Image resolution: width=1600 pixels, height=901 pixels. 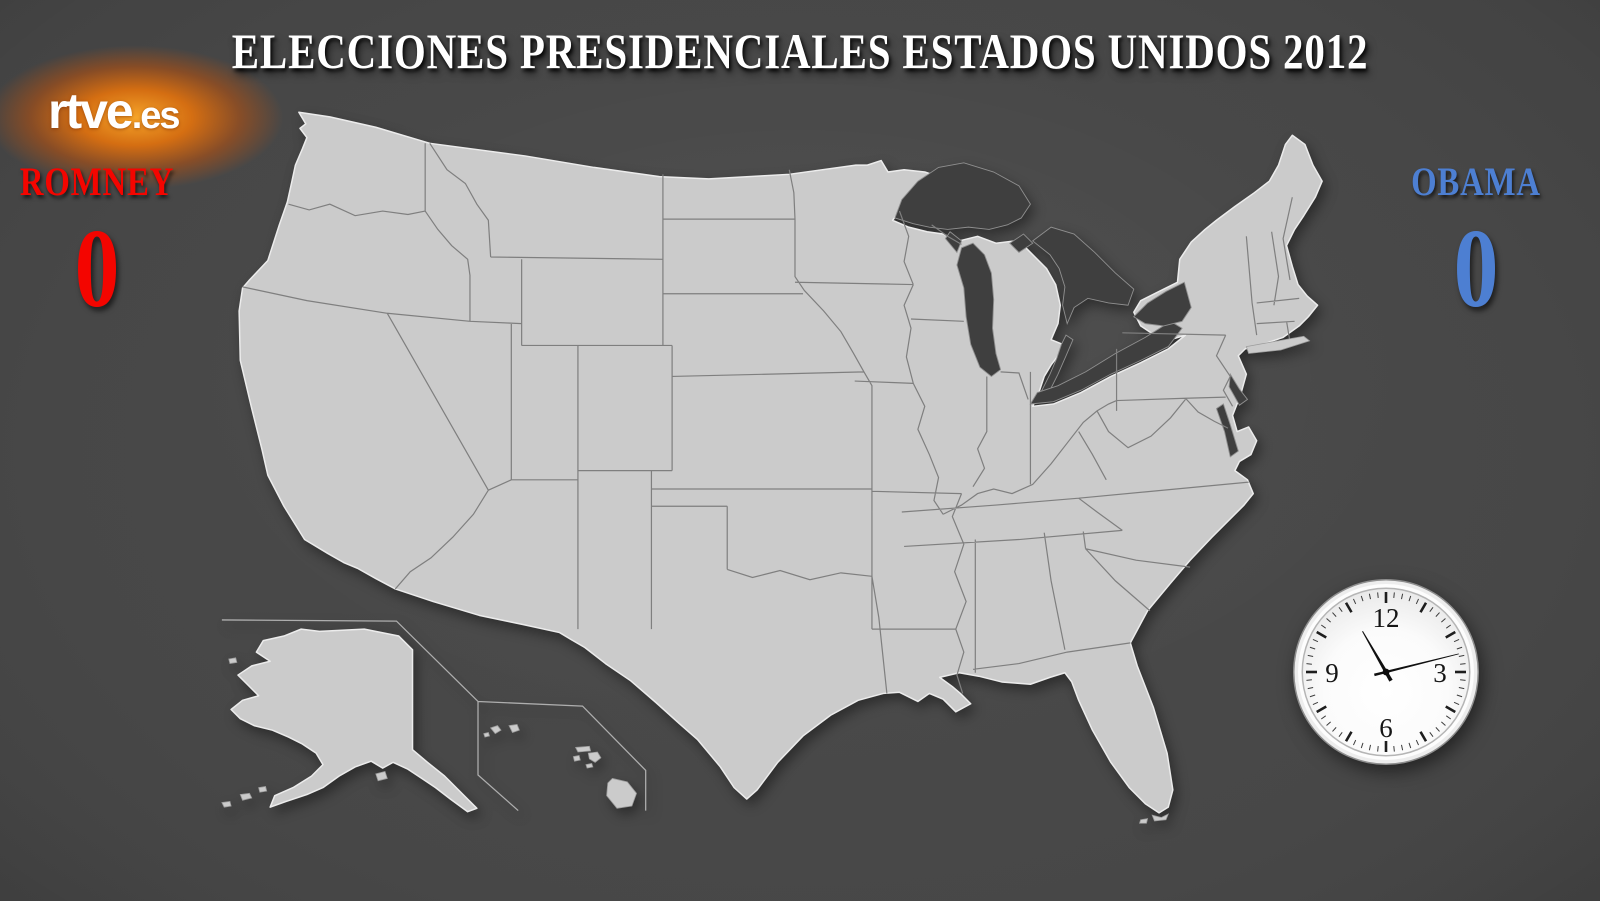 I want to click on clock-number-3: 3, so click(x=1440, y=673).